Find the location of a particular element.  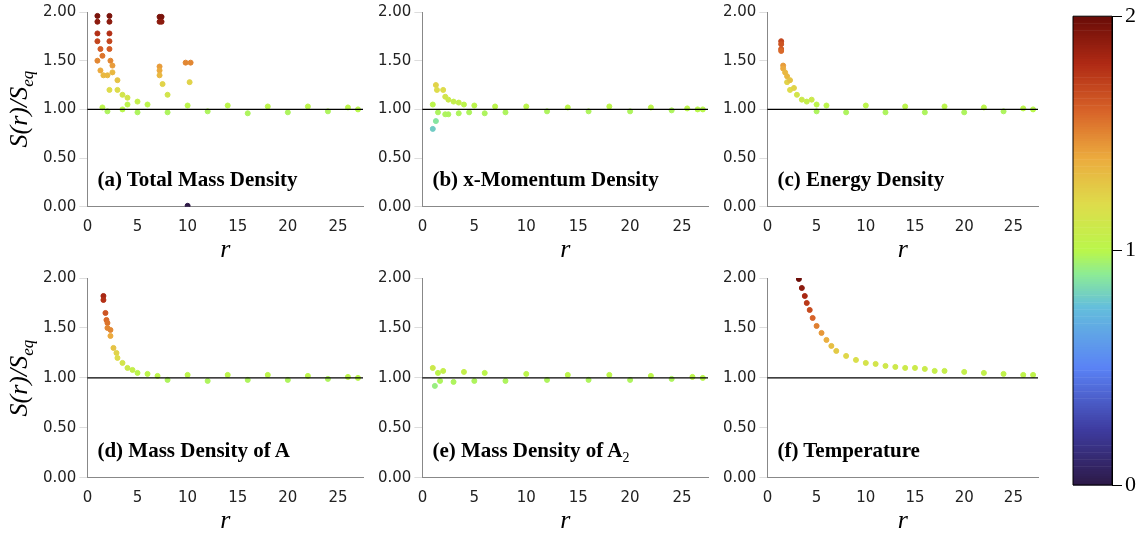

annotation: (a) Total Mass Density is located at coordinates (197, 179).